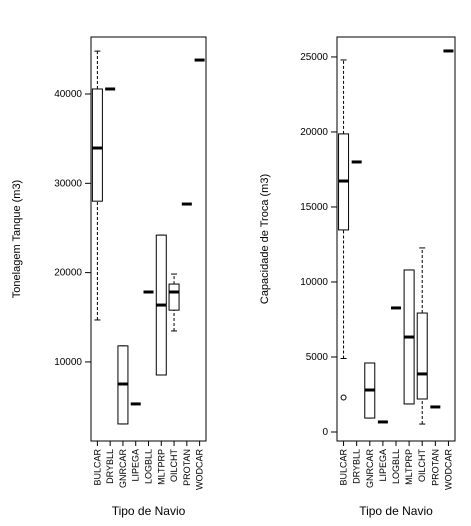 The image size is (471, 526). I want to click on y-tick-label: 25000, so click(314, 57).